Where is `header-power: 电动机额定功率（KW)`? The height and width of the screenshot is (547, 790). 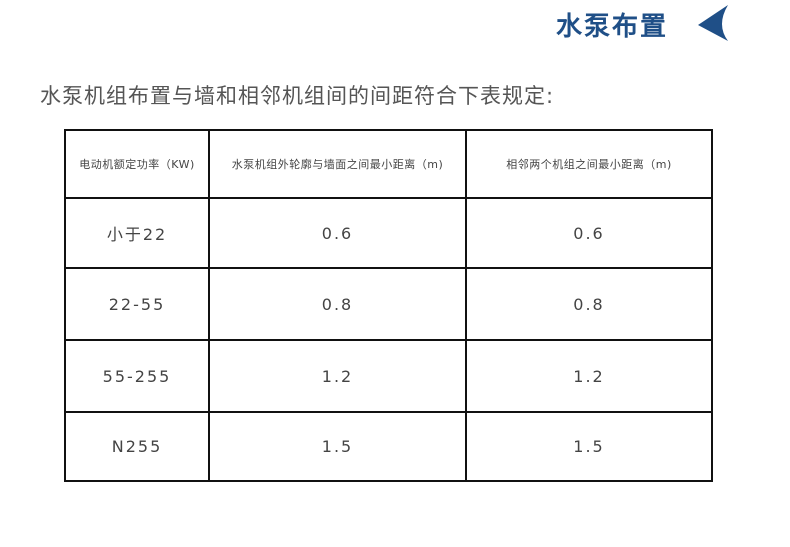 header-power: 电动机额定功率（KW) is located at coordinates (137, 164).